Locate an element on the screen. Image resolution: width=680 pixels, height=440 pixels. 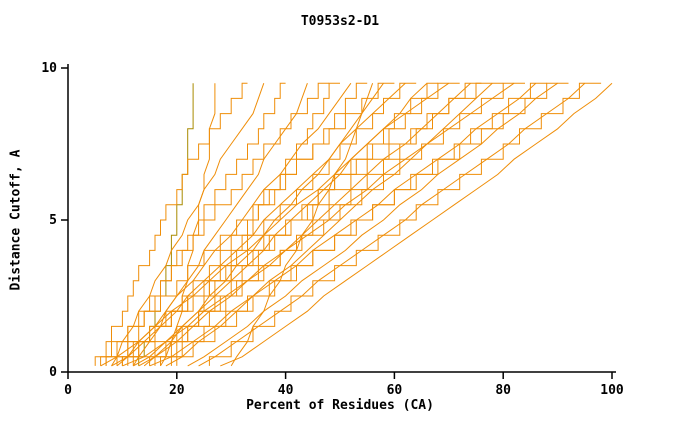
x-tick-label: 40 is located at coordinates (286, 390).